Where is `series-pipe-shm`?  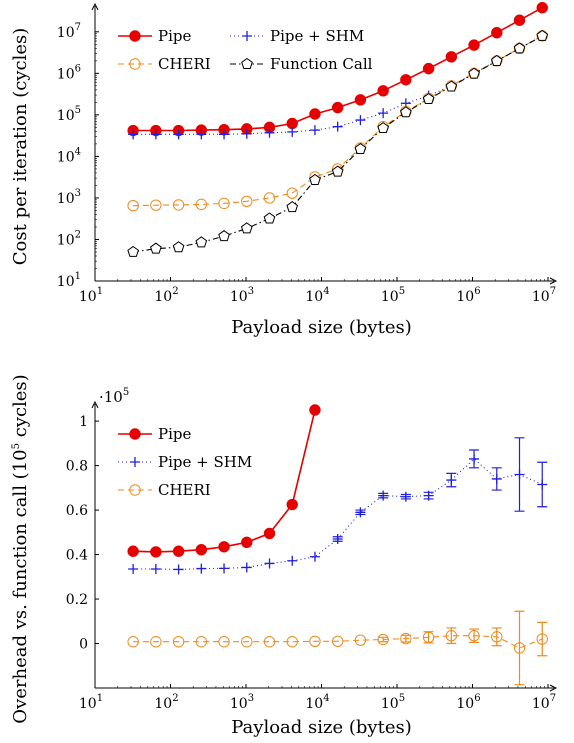
series-pipe-shm is located at coordinates (338, 85).